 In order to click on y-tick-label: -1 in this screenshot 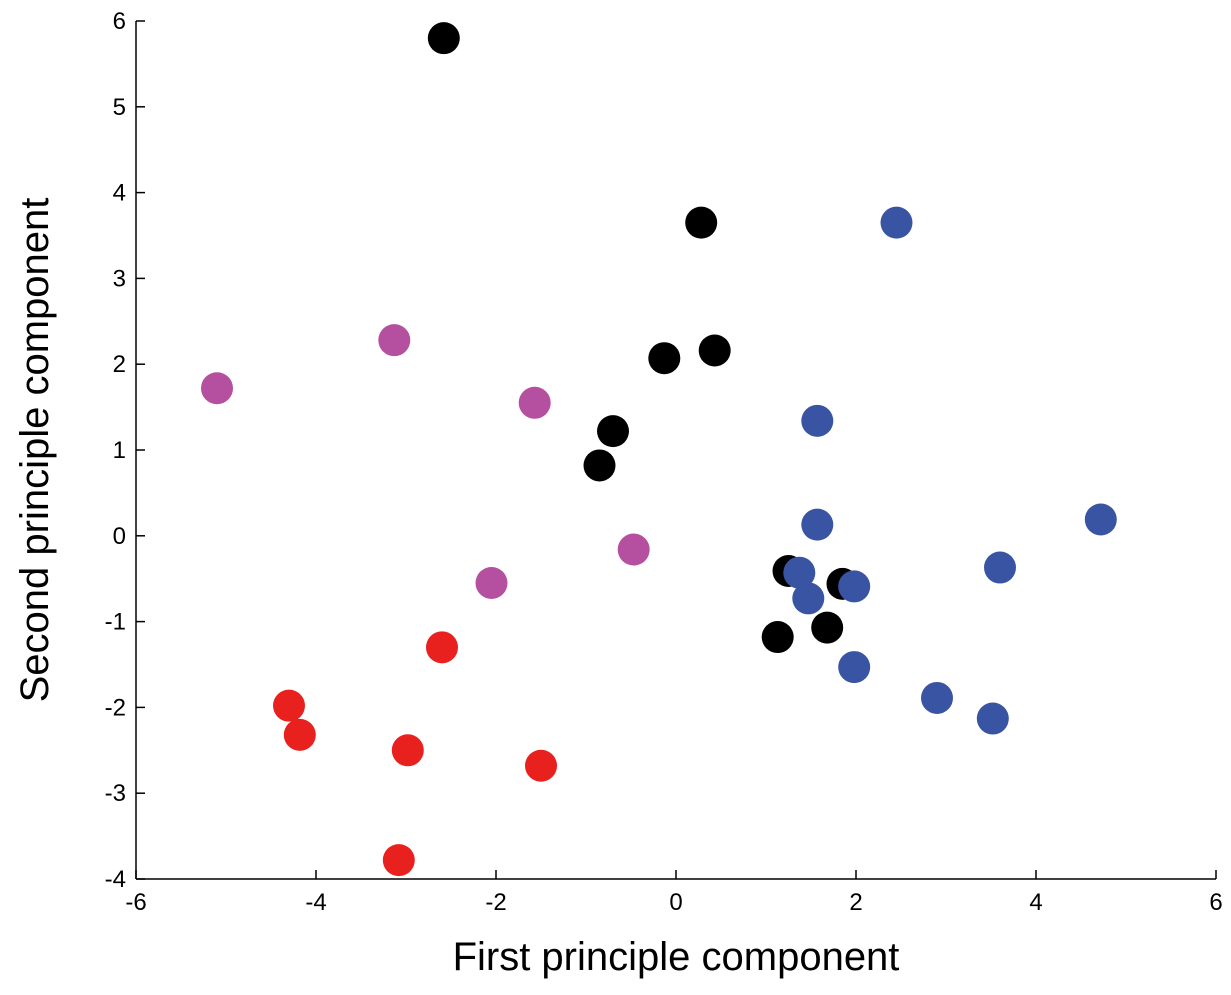, I will do `click(115, 622)`.